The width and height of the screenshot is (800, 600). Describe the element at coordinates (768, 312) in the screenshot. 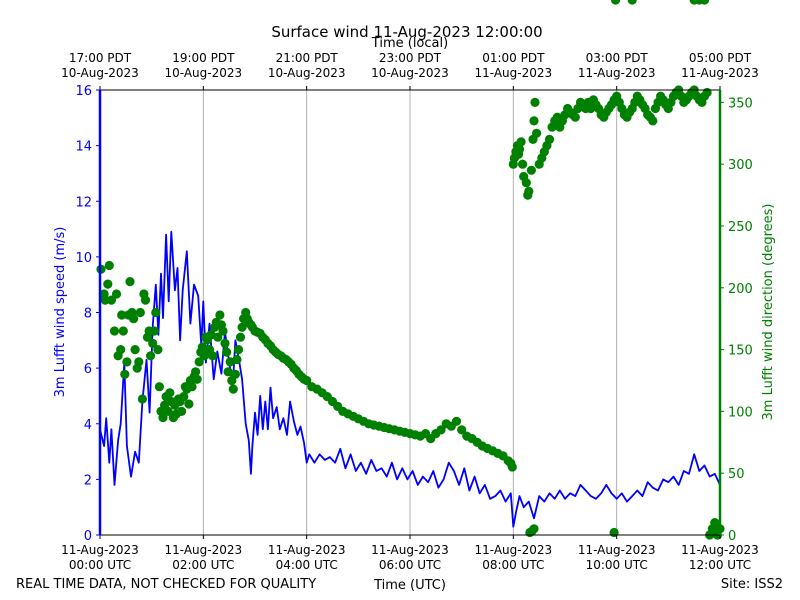

I see `right-axis-label: 3m Lufft wind direction (degrees)` at that location.